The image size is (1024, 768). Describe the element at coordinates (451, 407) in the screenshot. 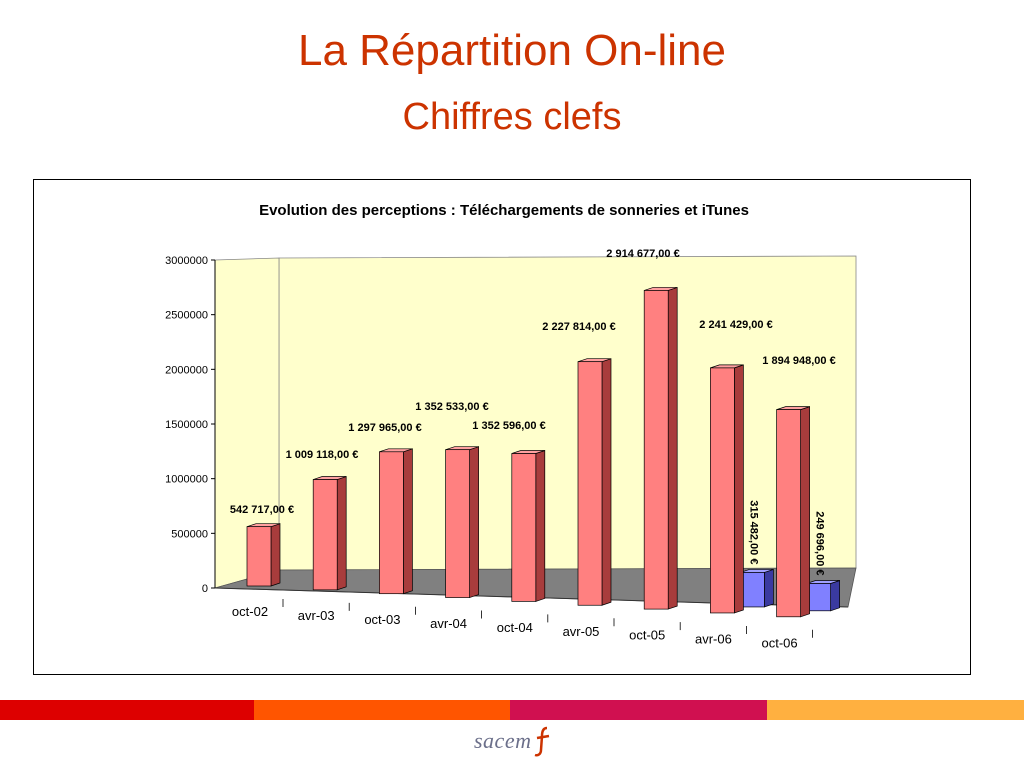

I see `data-label-series1: 1 352 533,00 €` at that location.